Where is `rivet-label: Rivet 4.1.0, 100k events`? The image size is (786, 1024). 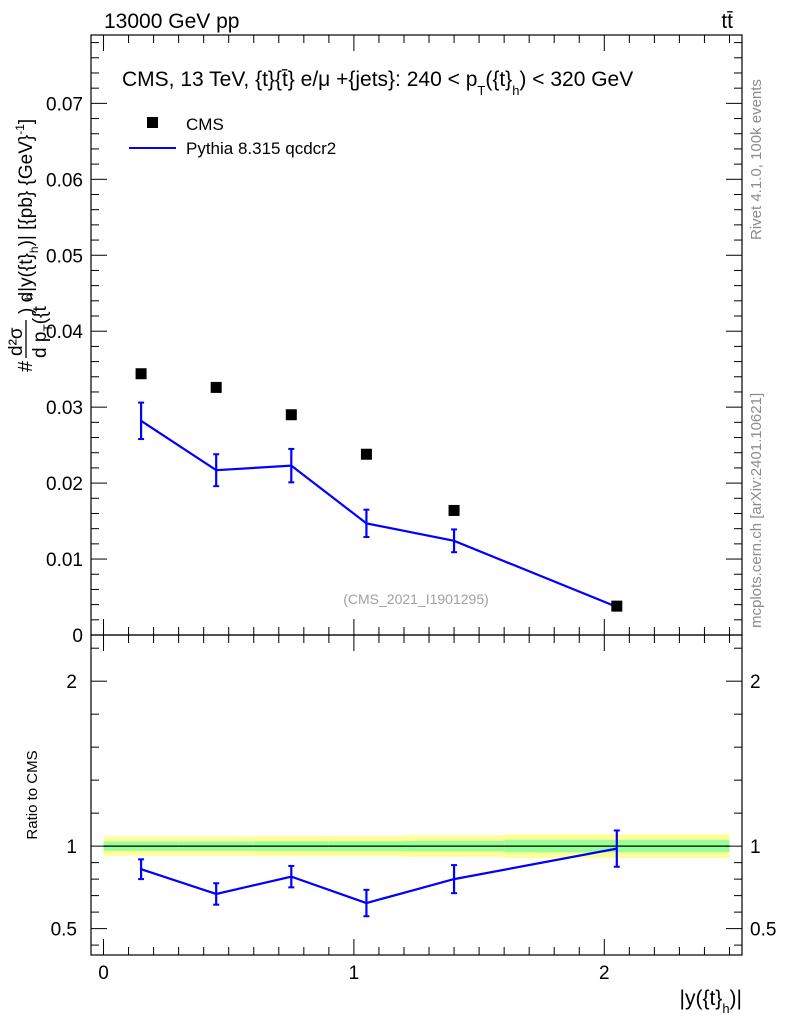 rivet-label: Rivet 4.1.0, 100k events is located at coordinates (756, 159).